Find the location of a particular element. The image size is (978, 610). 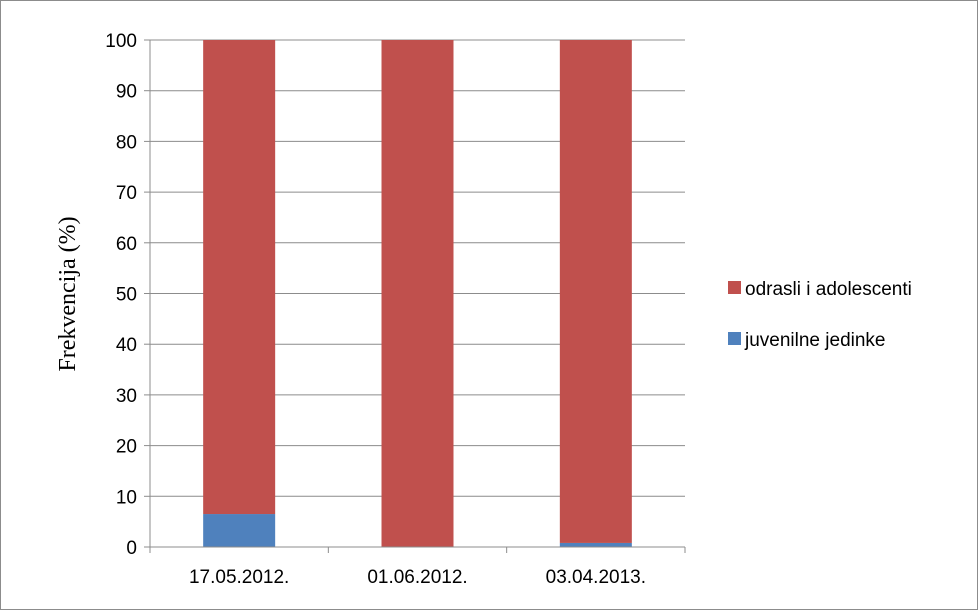

x-tick-label: 01.06.2012. is located at coordinates (417, 577).